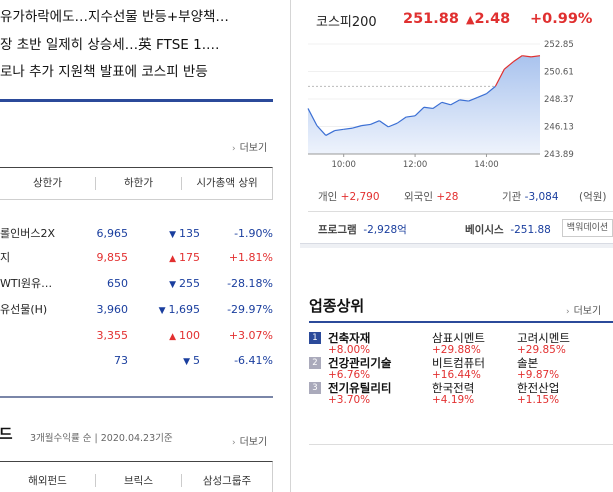 The image size is (613, 492). What do you see at coordinates (543, 338) in the screenshot?
I see `sector-stock-name: 고려시멘트` at bounding box center [543, 338].